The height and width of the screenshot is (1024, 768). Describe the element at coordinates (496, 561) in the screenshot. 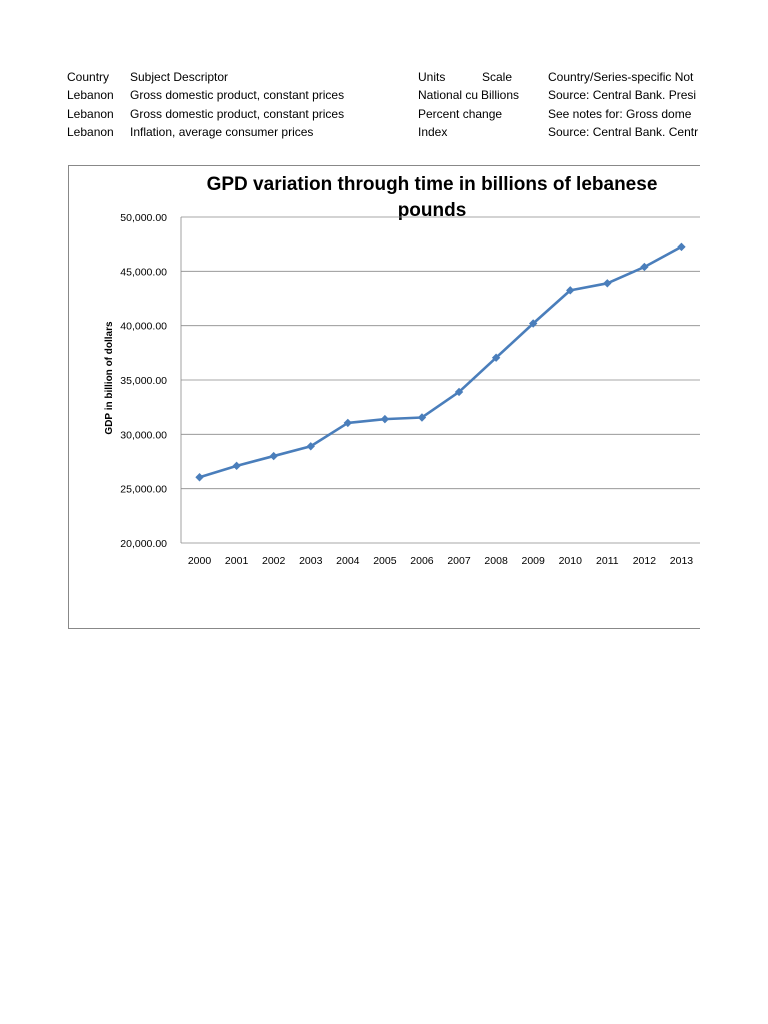

I see `x-tick-label: 2008` at that location.